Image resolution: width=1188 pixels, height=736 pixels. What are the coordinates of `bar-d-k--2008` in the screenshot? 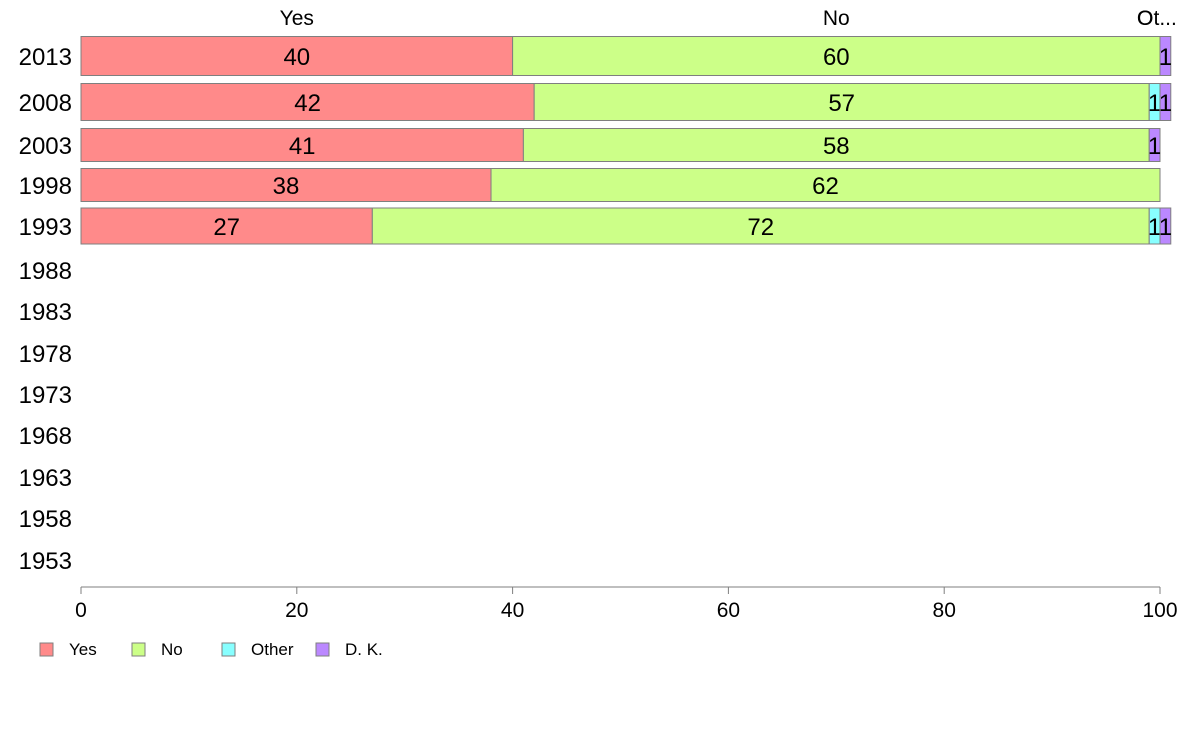 It's located at (1165, 102).